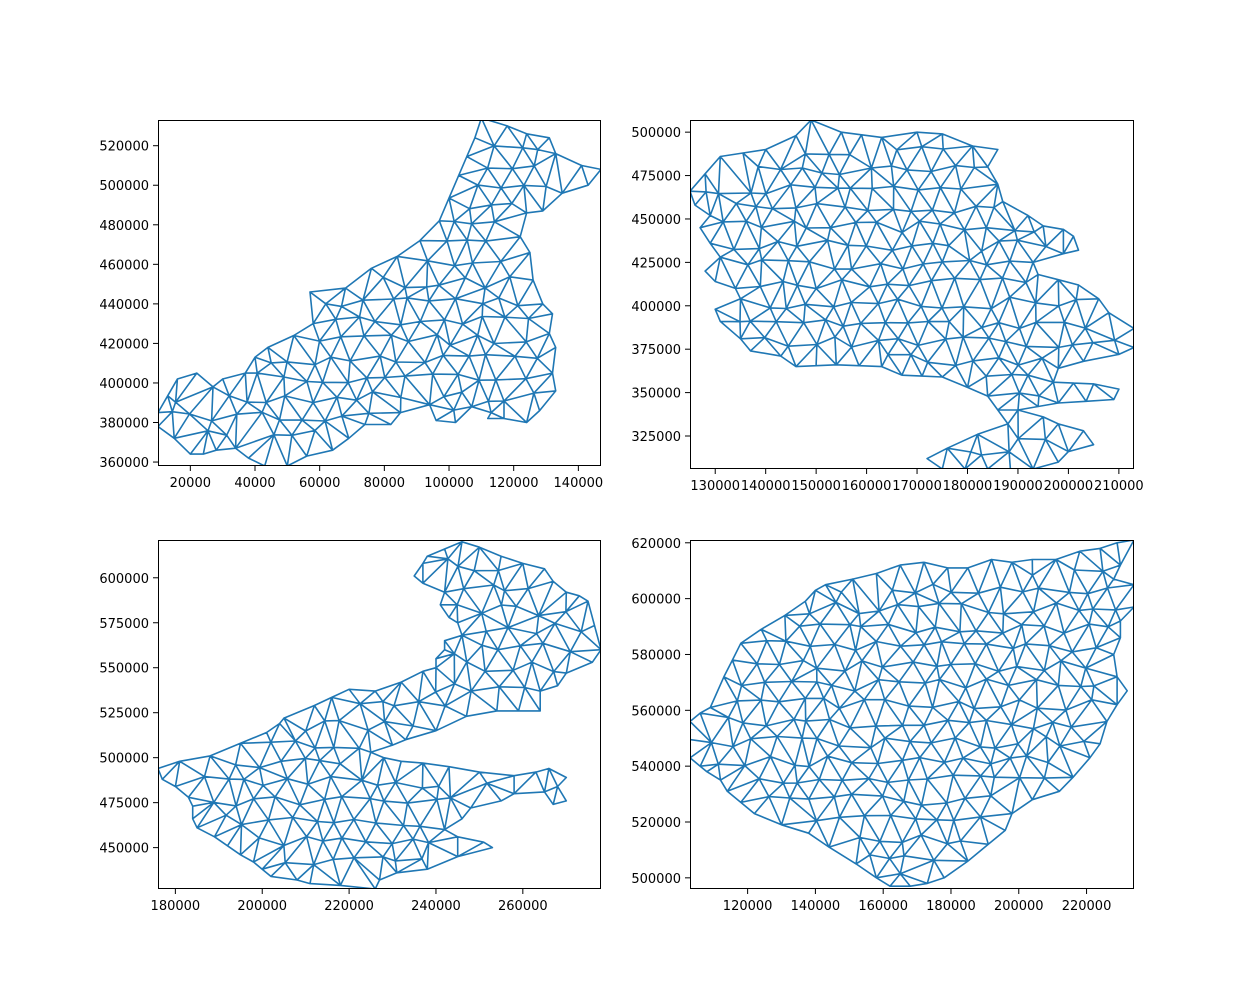 The height and width of the screenshot is (1000, 1260). I want to click on y-tick-label: 375000, so click(656, 350).